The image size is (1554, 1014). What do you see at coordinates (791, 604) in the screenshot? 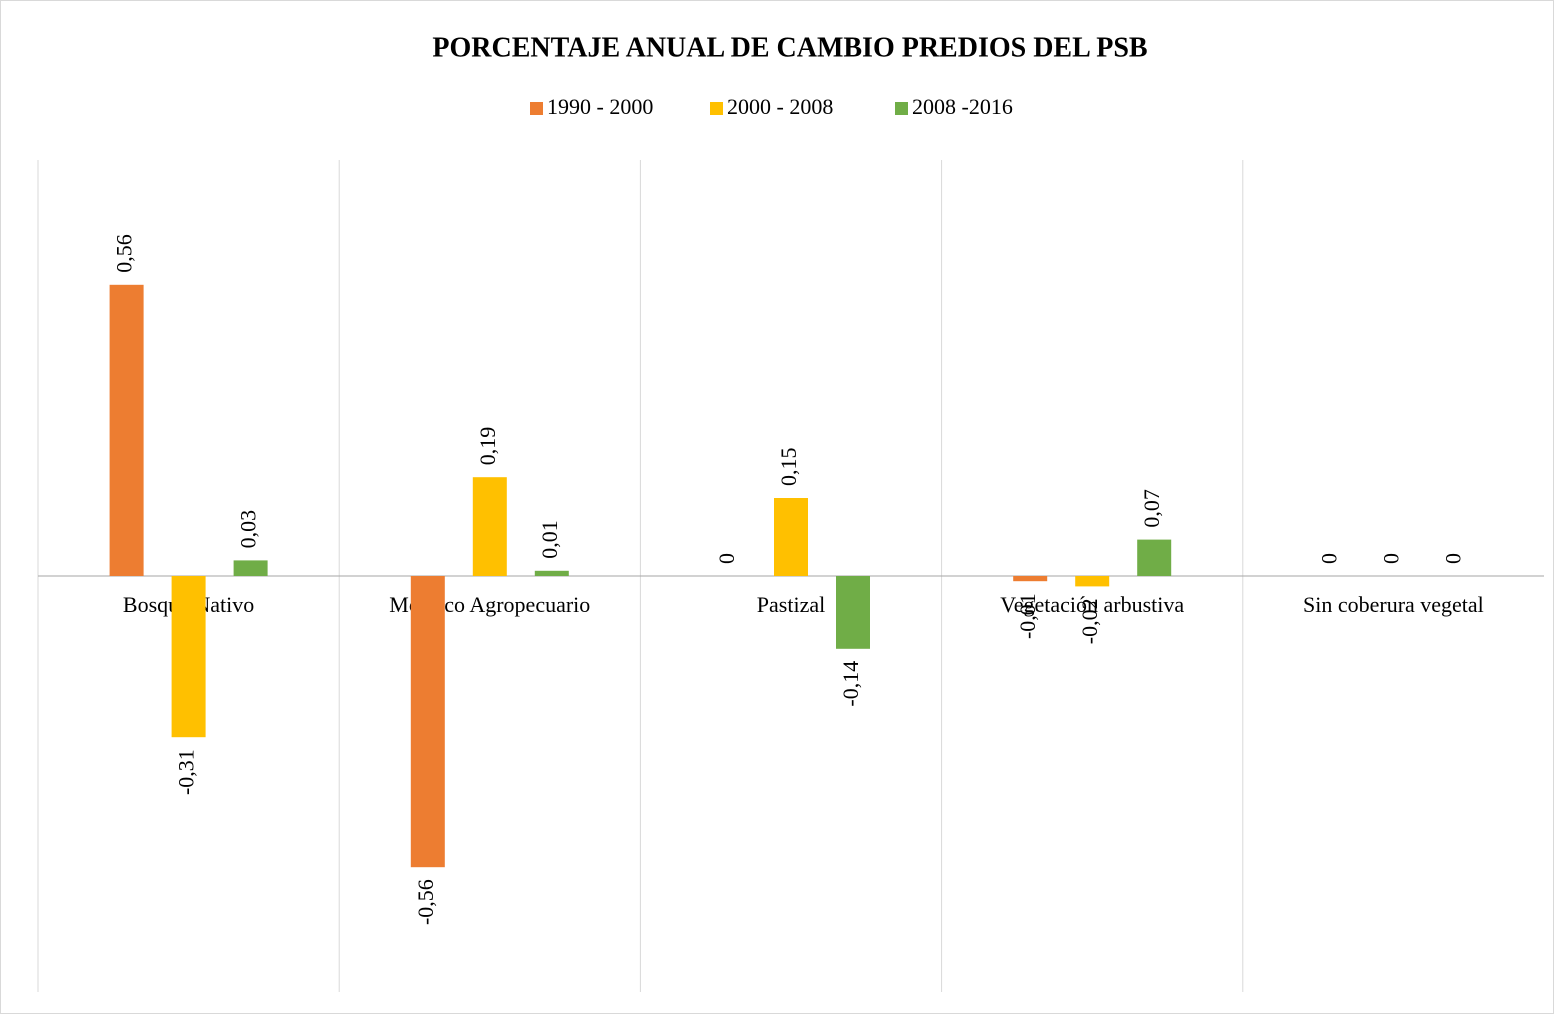
I see `x-tick-label: Pastizal` at bounding box center [791, 604].